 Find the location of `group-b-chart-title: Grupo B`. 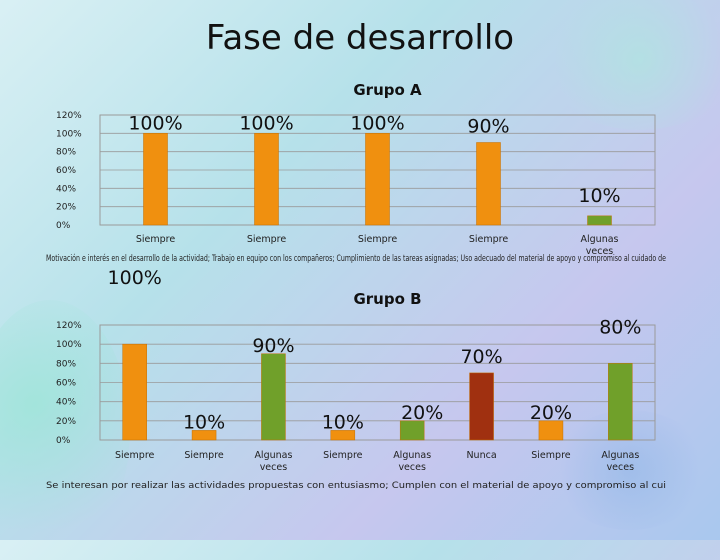

group-b-chart-title: Grupo B is located at coordinates (387, 299).